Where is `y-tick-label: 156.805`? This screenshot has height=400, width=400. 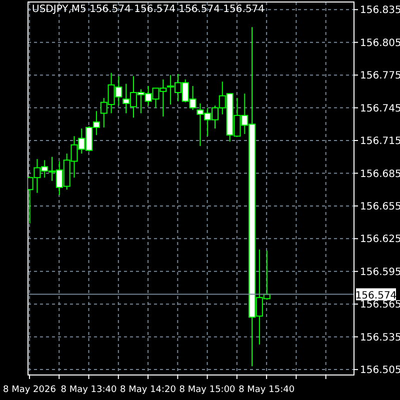 y-tick-label: 156.805 is located at coordinates (380, 43).